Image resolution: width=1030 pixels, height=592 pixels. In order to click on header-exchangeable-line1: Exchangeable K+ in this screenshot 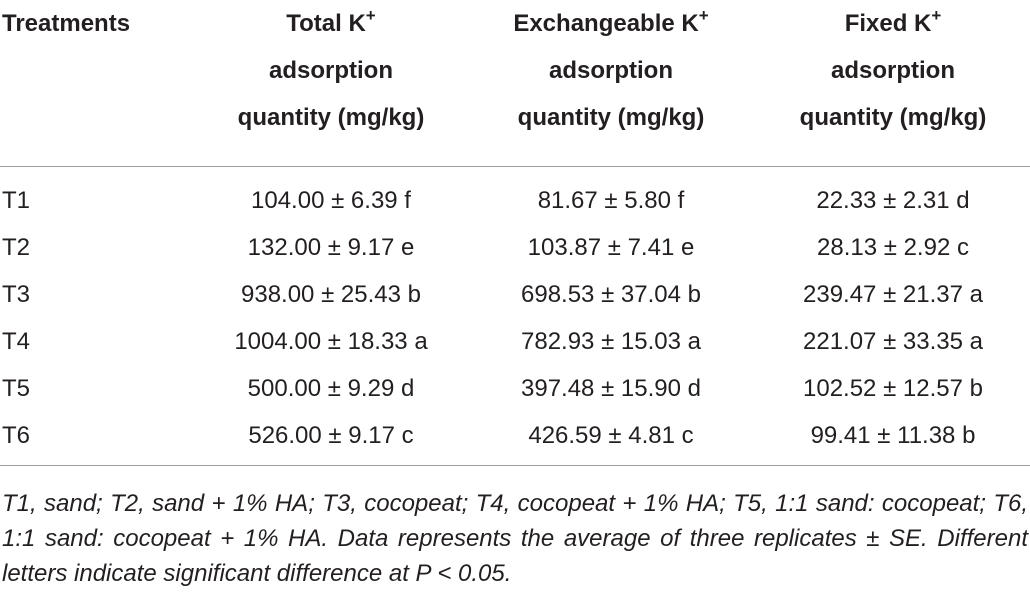, I will do `click(611, 23)`.